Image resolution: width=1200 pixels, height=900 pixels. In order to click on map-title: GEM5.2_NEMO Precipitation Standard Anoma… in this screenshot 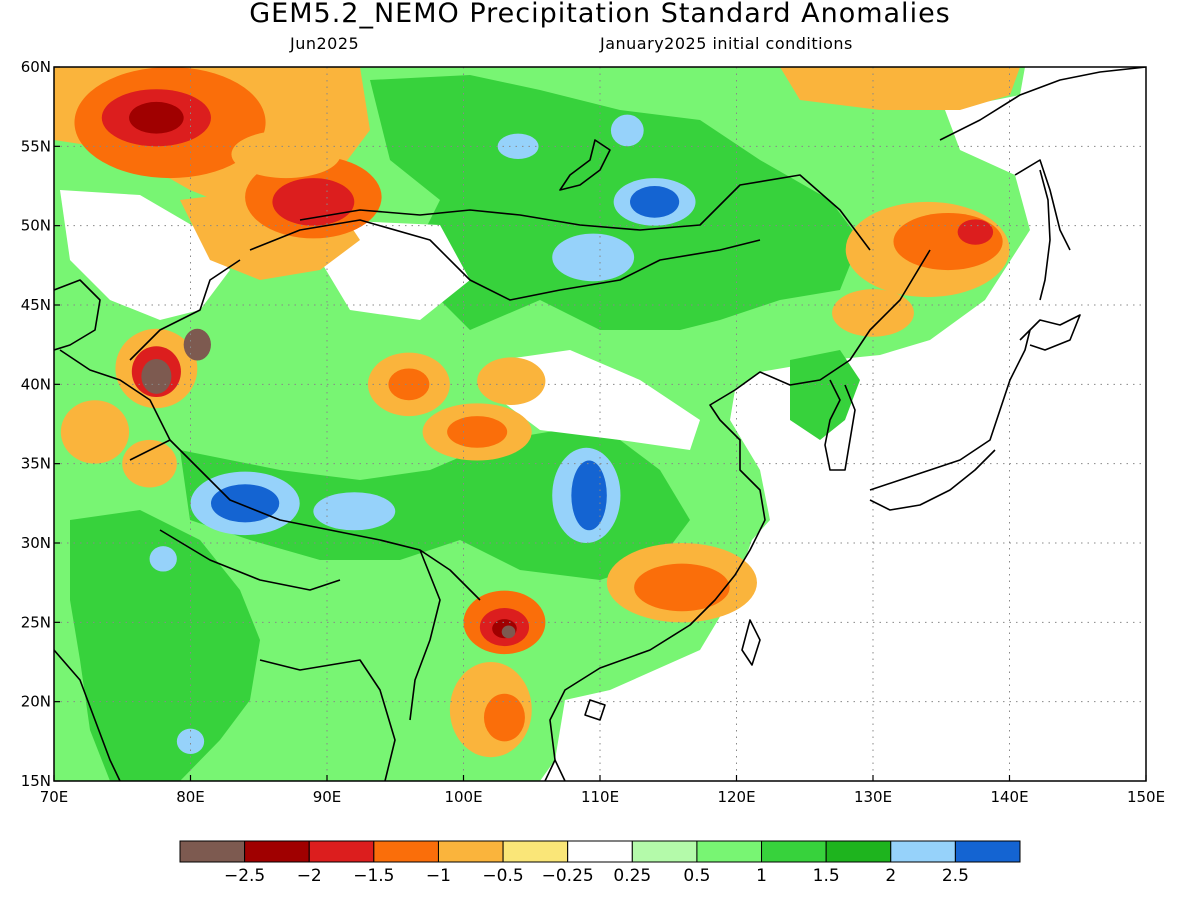, I will do `click(600, 14)`.